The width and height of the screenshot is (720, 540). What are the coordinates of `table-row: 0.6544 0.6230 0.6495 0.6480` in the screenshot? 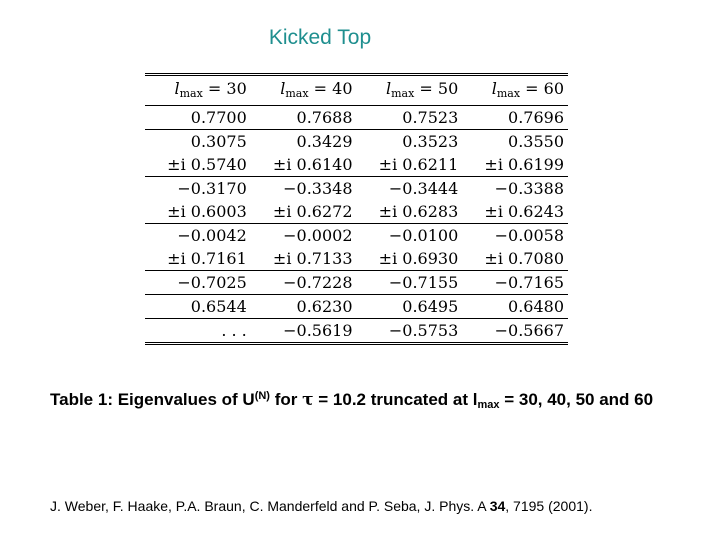 It's located at (356, 307).